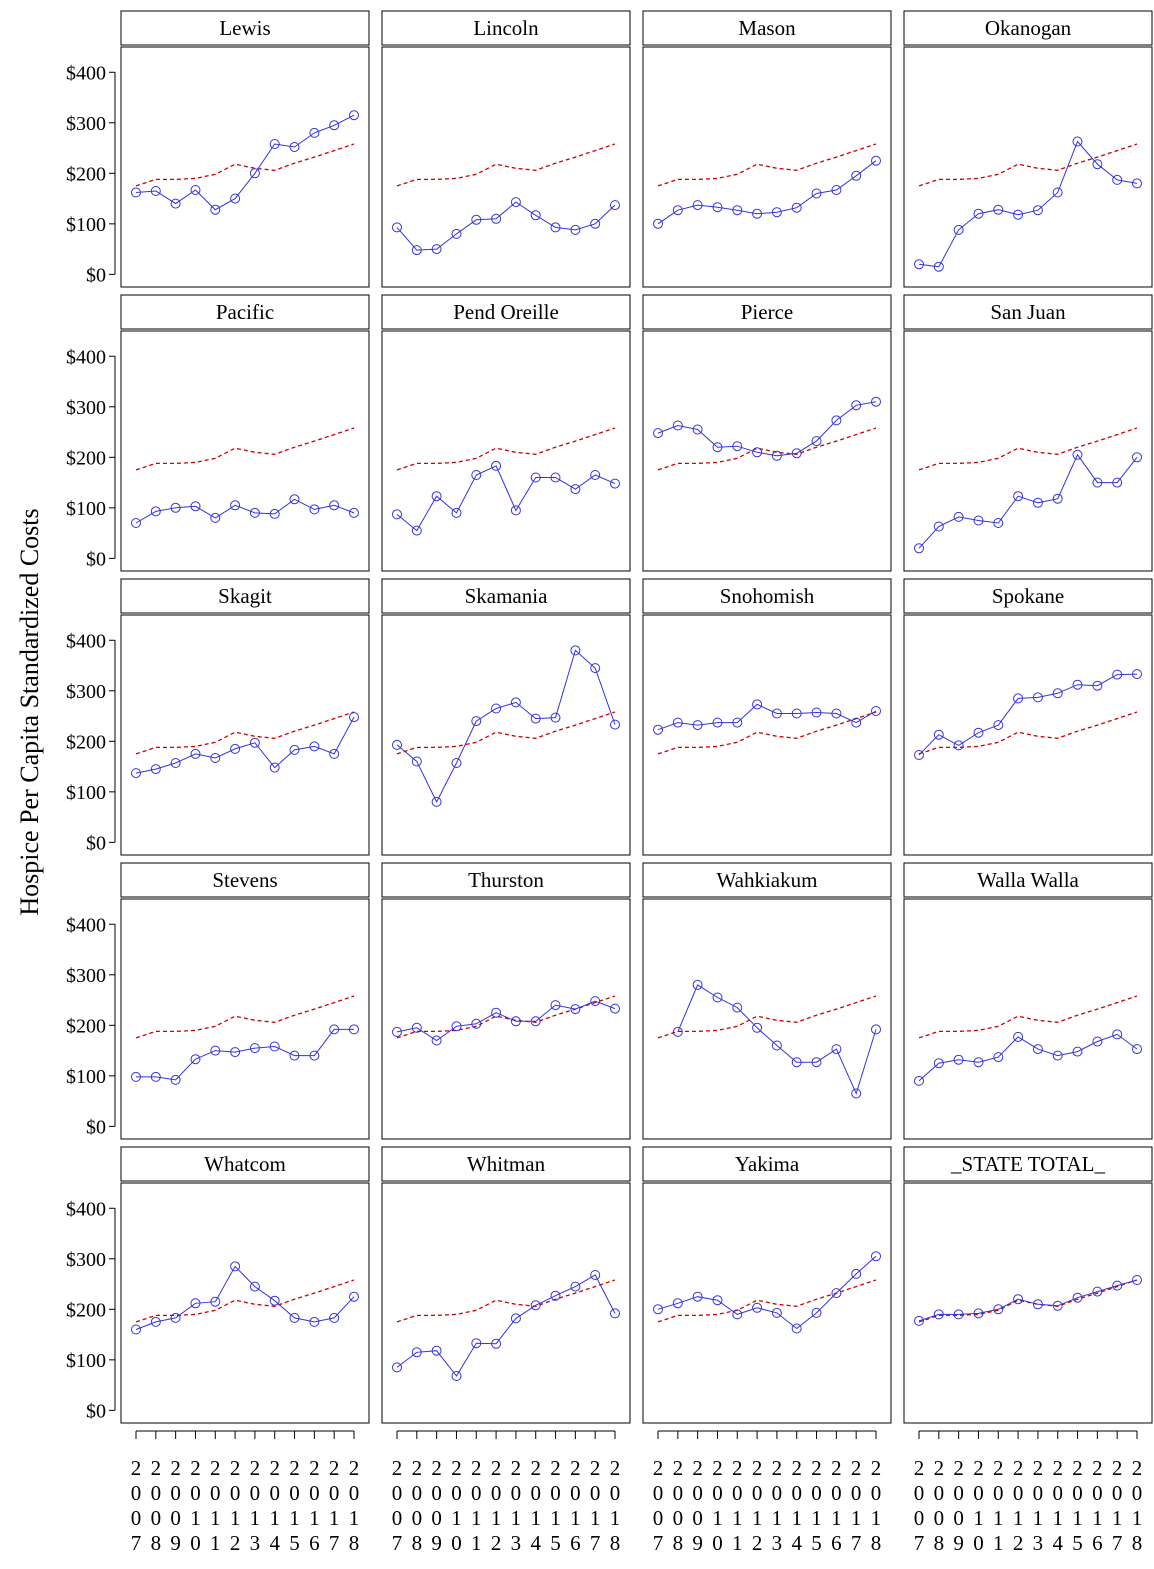 The image size is (1154, 1569). What do you see at coordinates (86, 225) in the screenshot?
I see `y-tick-label: $100` at bounding box center [86, 225].